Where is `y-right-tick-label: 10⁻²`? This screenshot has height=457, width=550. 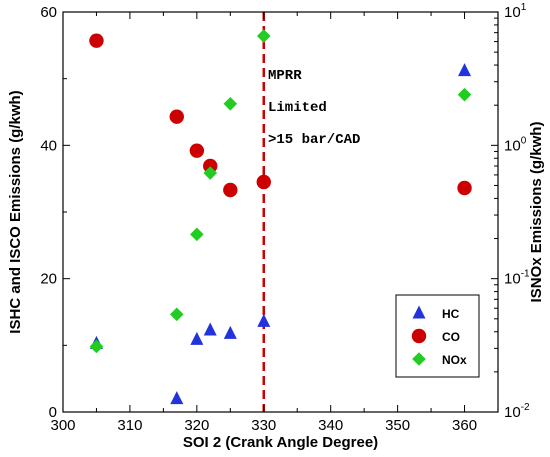 y-right-tick-label: 10⁻² is located at coordinates (517, 411).